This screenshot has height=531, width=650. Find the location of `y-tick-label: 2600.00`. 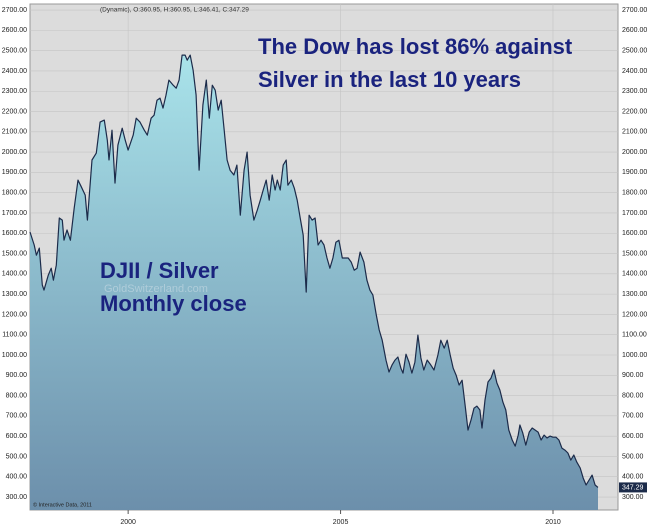

y-tick-label: 2600.00 is located at coordinates (14, 30).